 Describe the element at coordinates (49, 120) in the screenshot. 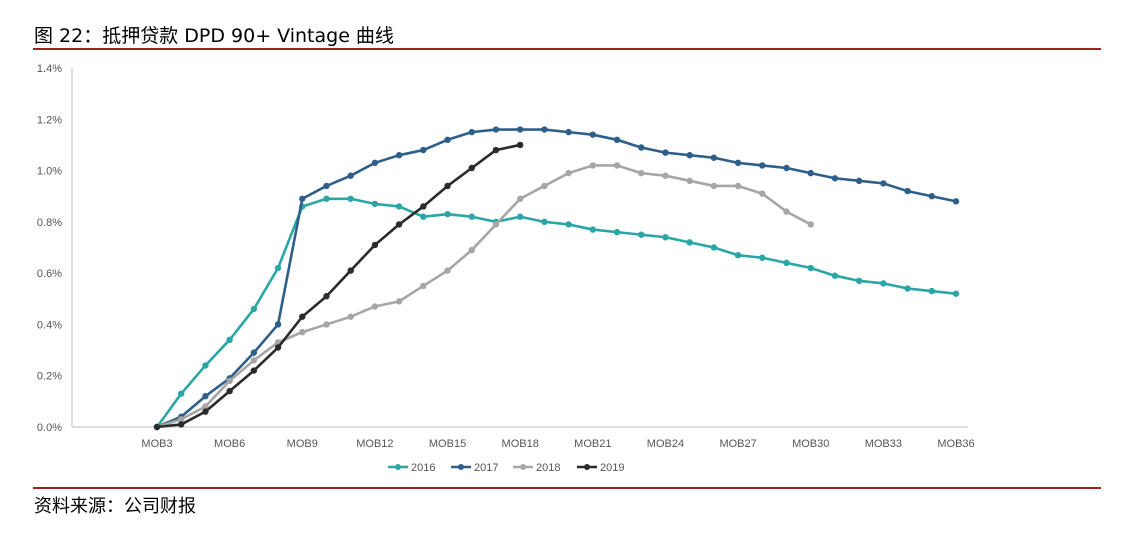

I see `y-tick-label: 1.2%` at that location.